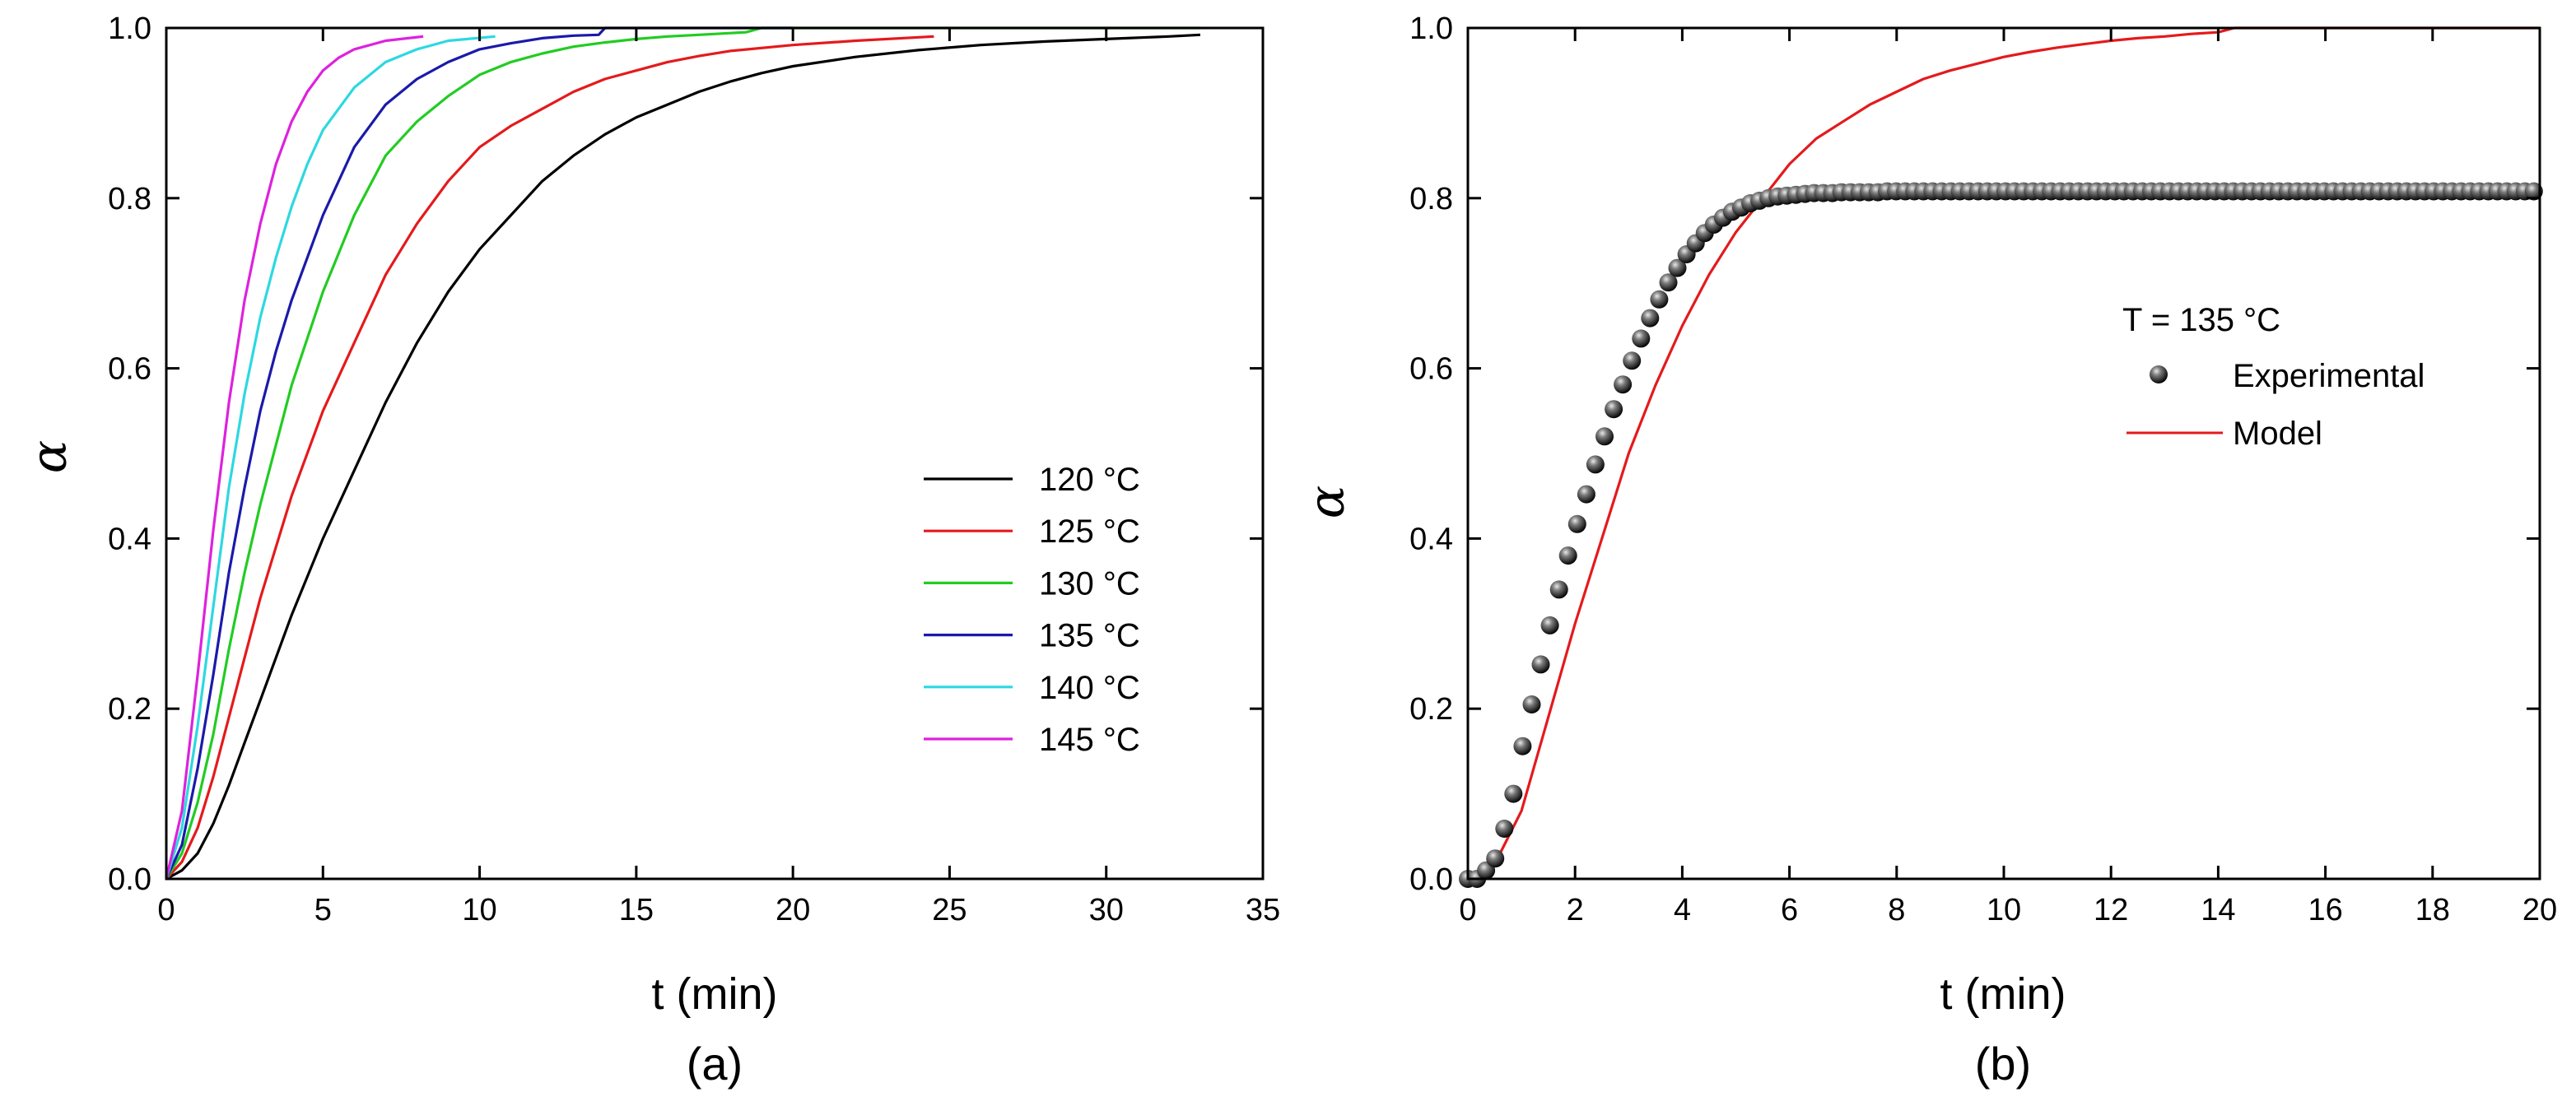  I want to click on x-tick-label: 30, so click(1106, 910).